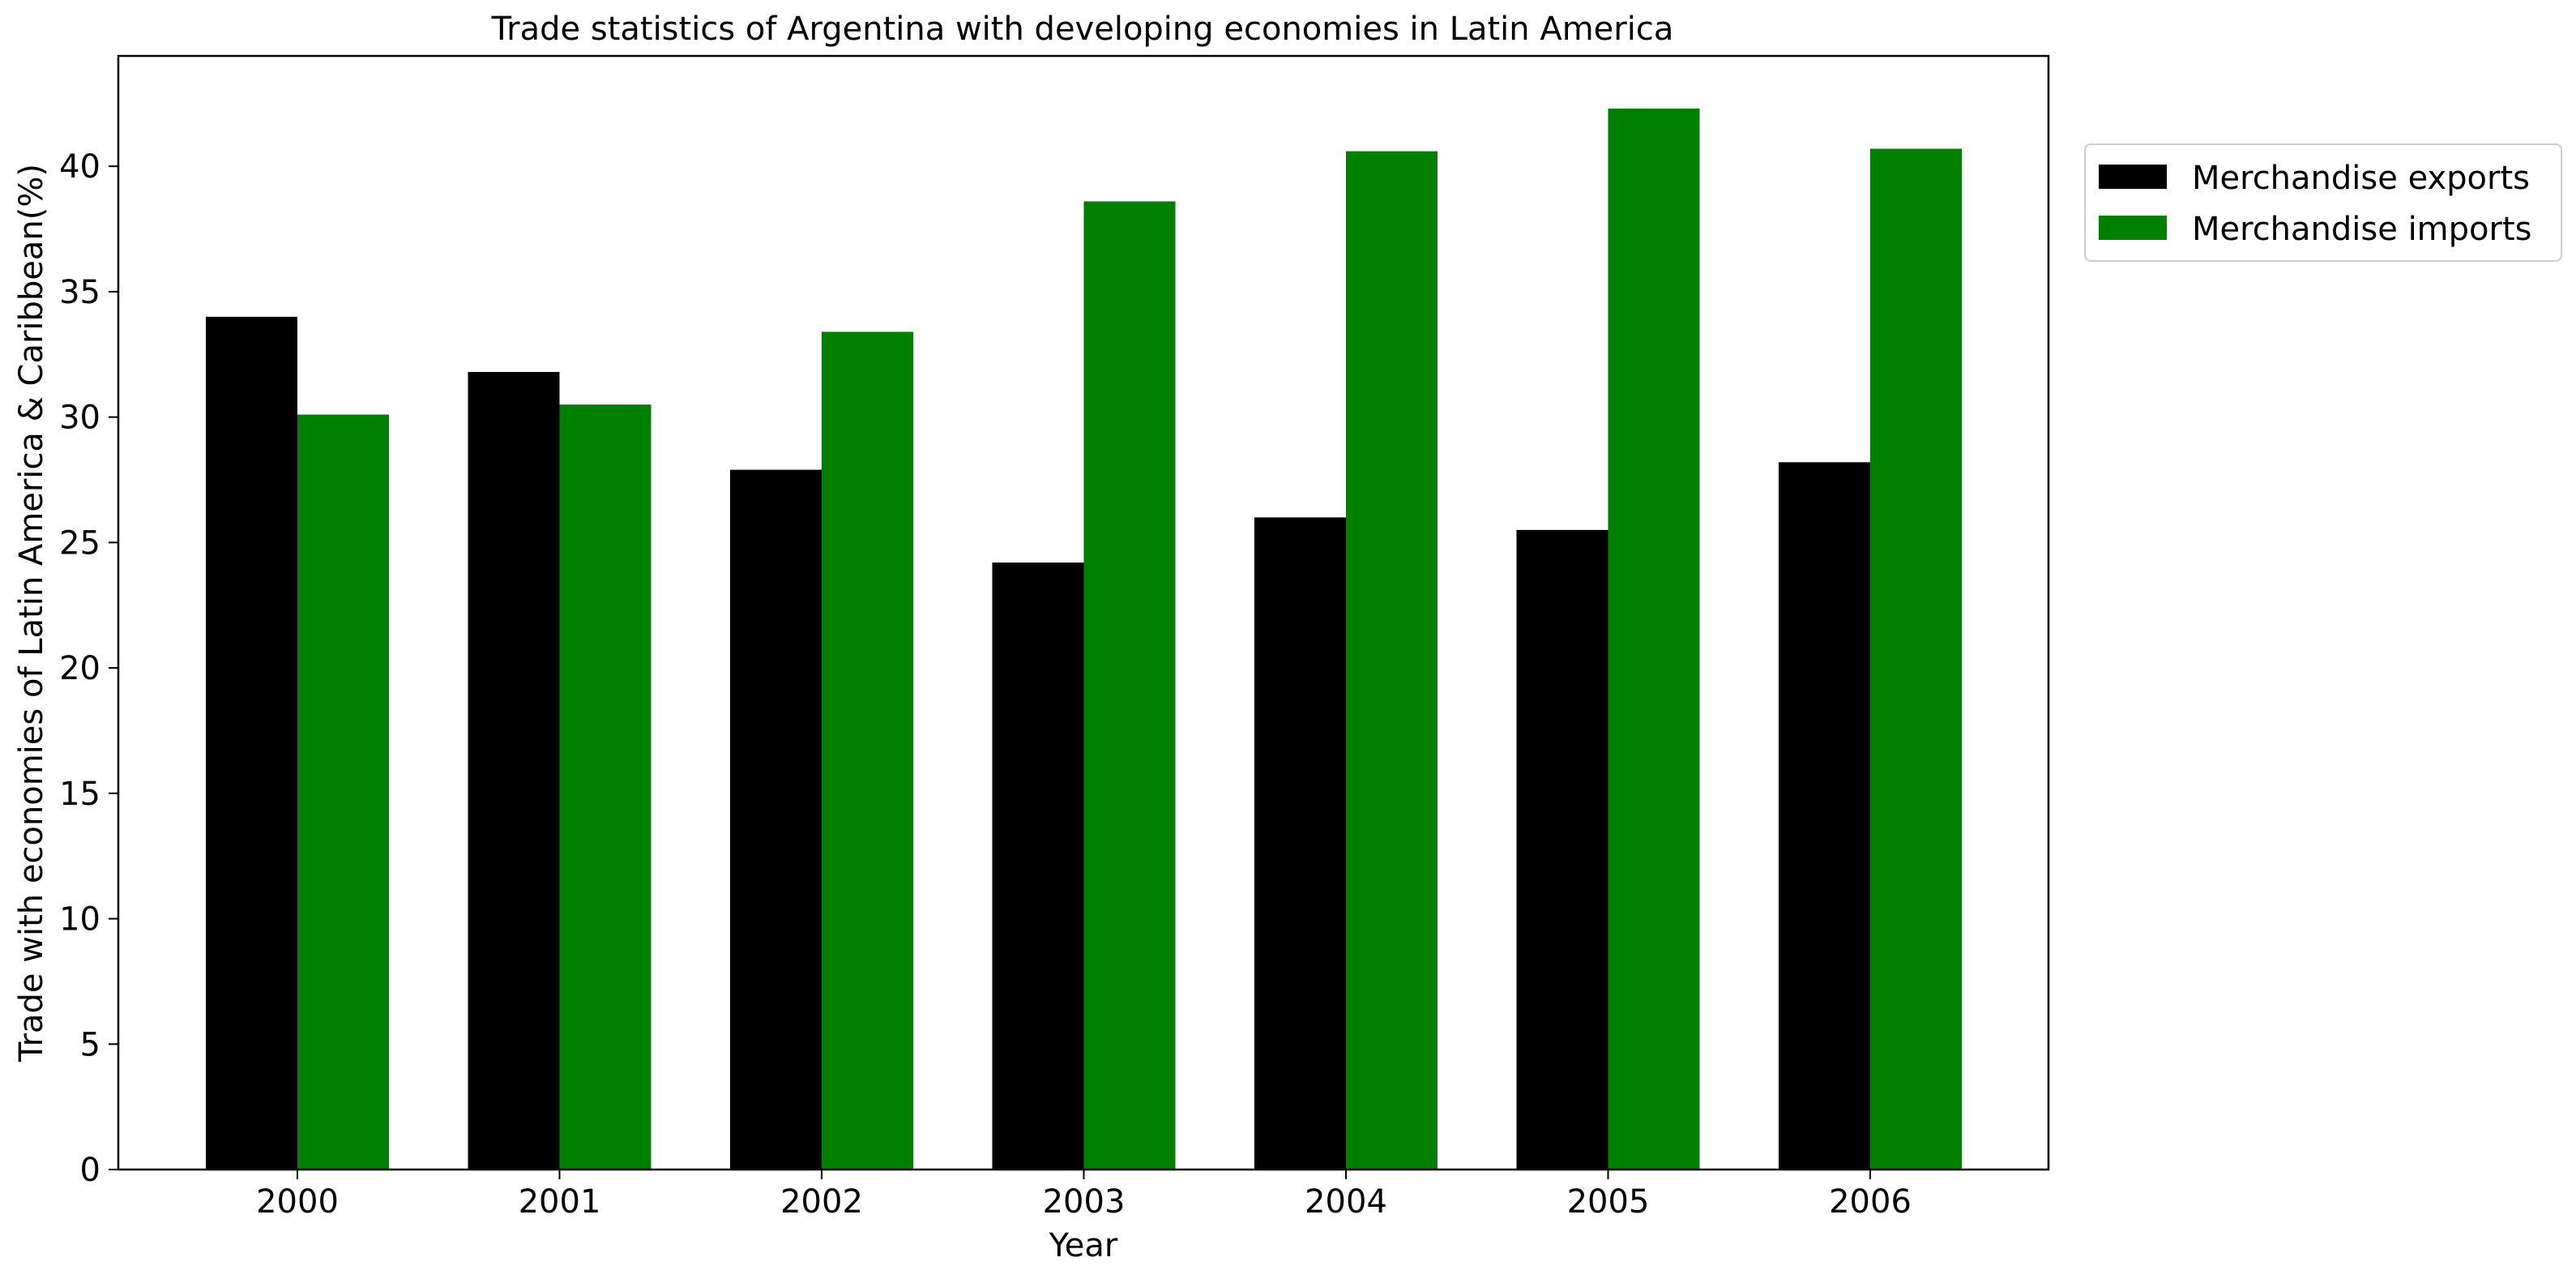  What do you see at coordinates (560, 1202) in the screenshot?
I see `x-tick-label-2001: 2001` at bounding box center [560, 1202].